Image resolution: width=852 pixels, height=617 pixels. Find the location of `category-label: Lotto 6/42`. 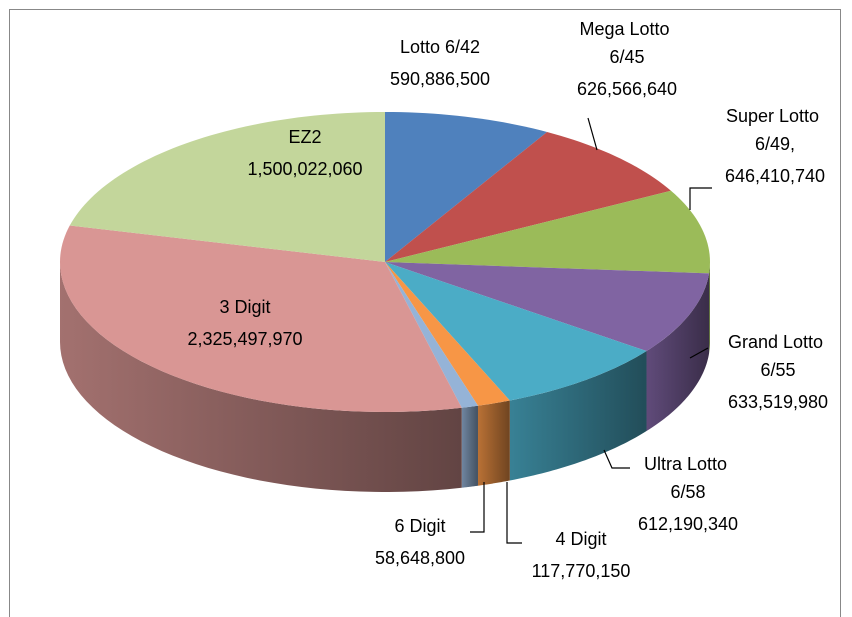

category-label: Lotto 6/42 is located at coordinates (440, 47).